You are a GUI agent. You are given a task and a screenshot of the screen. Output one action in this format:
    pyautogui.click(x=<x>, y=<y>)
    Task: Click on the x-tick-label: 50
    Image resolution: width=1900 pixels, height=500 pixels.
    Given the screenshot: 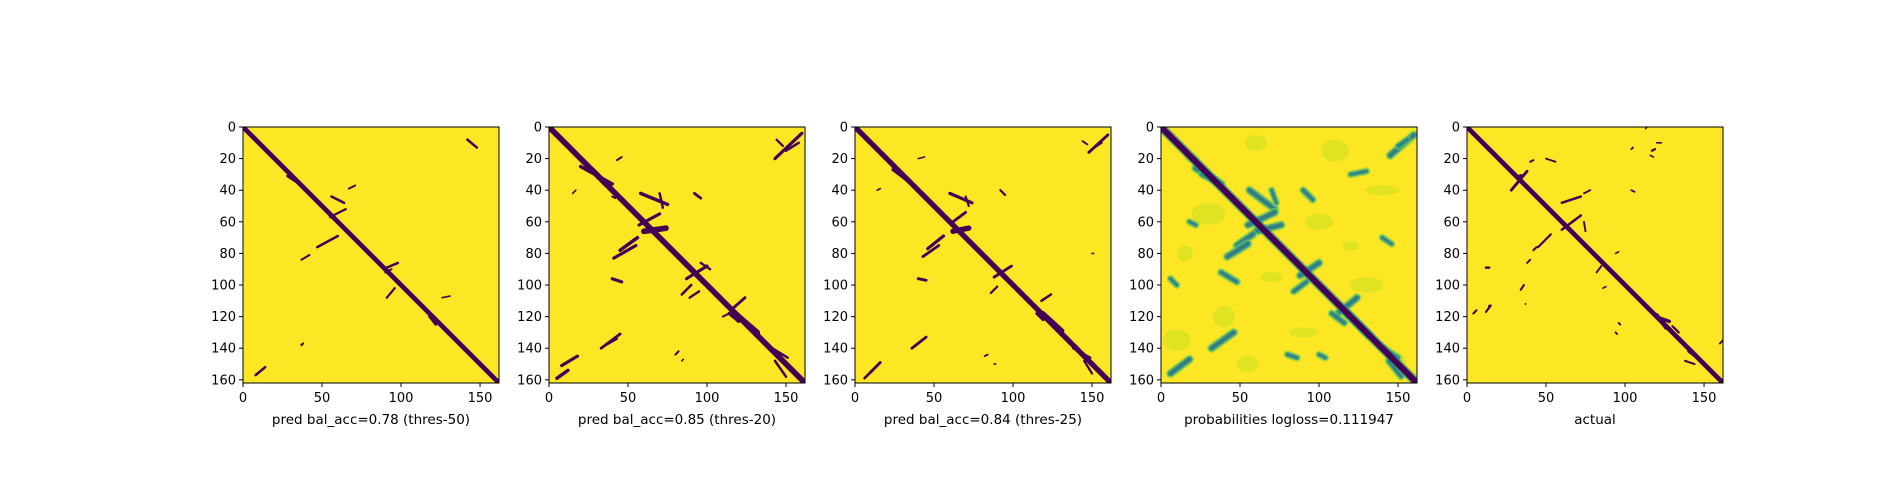 What is the action you would take?
    pyautogui.click(x=1240, y=398)
    